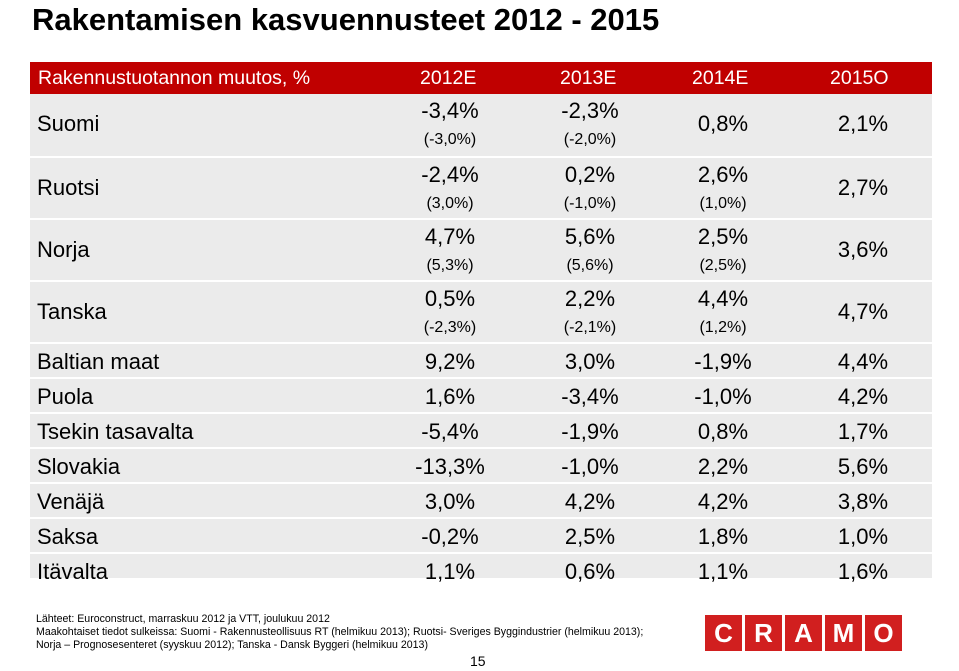  Describe the element at coordinates (72, 571) in the screenshot. I see `country-name: Itävalta` at that location.